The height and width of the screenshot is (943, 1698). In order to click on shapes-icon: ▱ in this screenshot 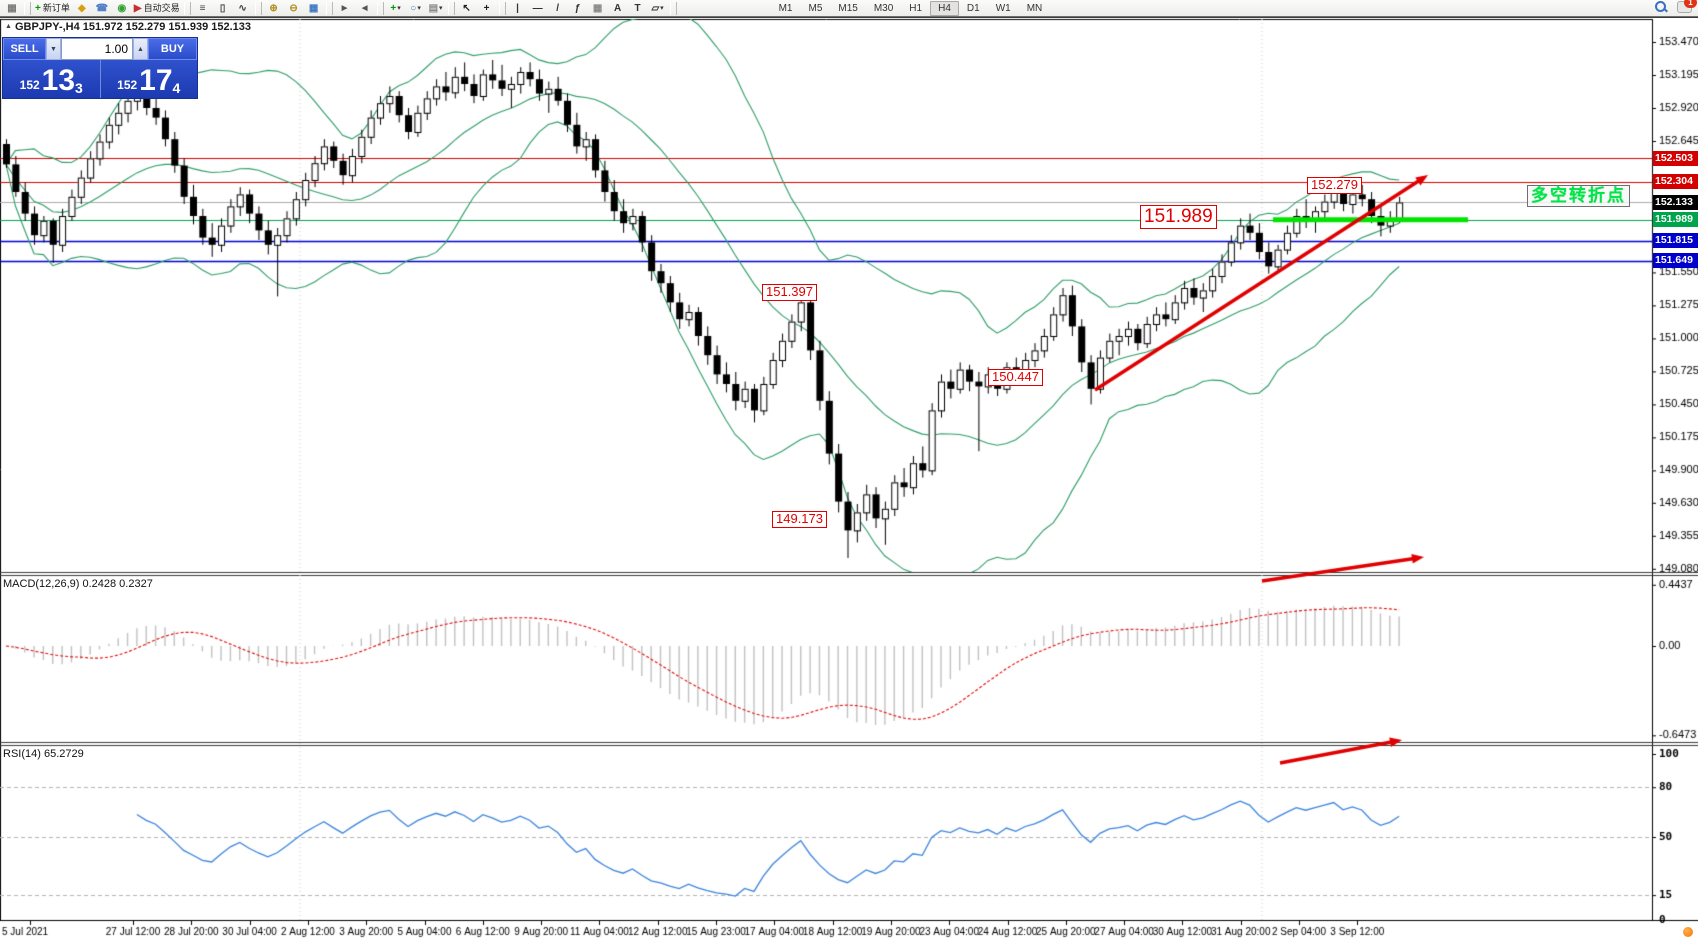, I will do `click(655, 8)`.